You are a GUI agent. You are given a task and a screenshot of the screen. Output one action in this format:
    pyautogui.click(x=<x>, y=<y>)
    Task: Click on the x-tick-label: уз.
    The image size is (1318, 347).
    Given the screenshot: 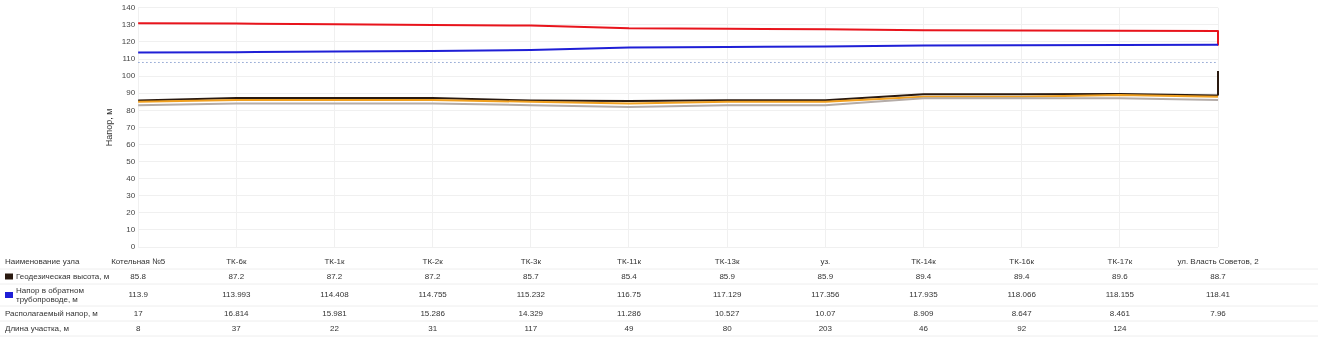 What is the action you would take?
    pyautogui.click(x=825, y=261)
    